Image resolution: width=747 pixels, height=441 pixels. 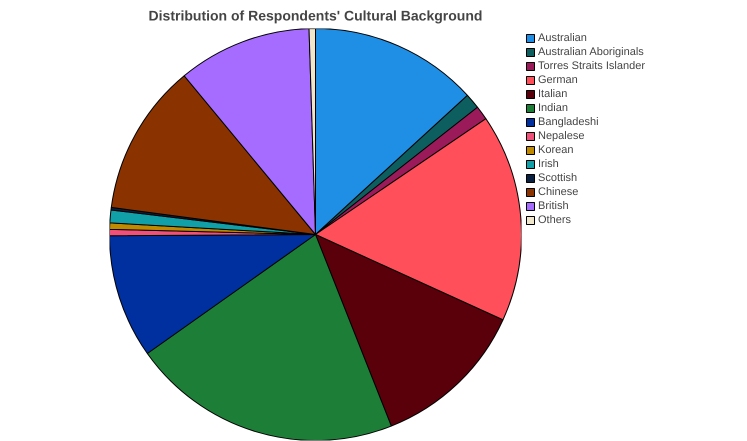 What do you see at coordinates (562, 38) in the screenshot?
I see `legend-label: Australian` at bounding box center [562, 38].